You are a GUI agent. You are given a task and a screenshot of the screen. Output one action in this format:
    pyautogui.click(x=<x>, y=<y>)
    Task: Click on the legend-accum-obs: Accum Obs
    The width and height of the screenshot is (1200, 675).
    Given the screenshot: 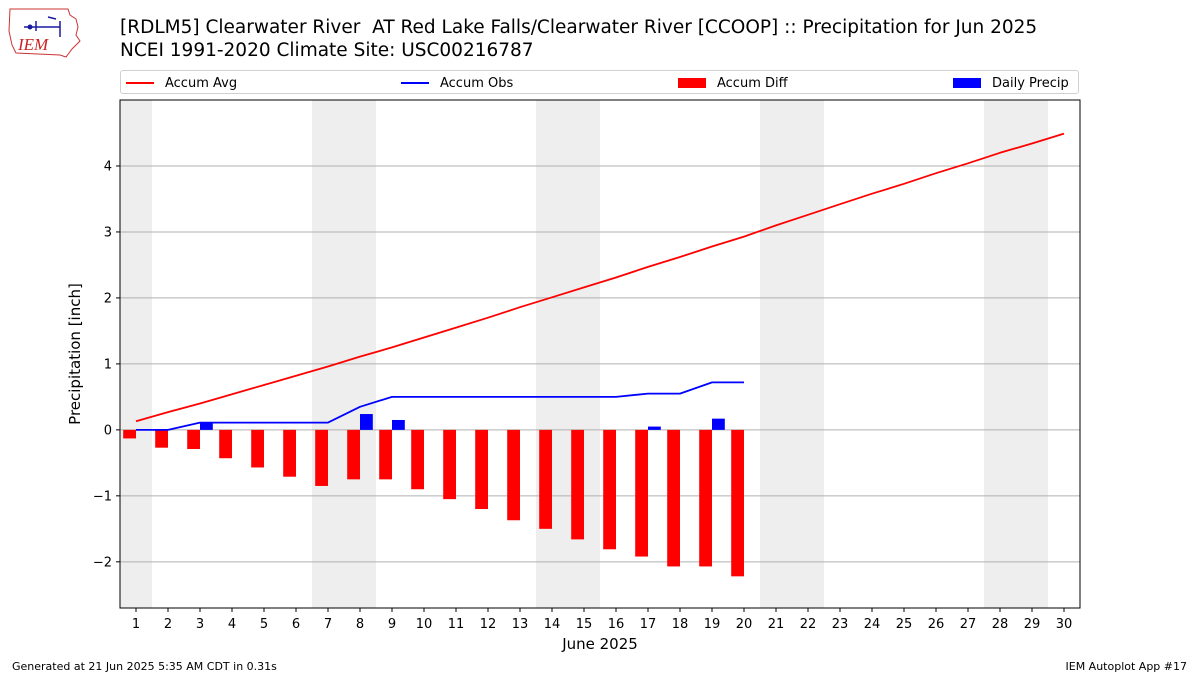 What is the action you would take?
    pyautogui.click(x=457, y=83)
    